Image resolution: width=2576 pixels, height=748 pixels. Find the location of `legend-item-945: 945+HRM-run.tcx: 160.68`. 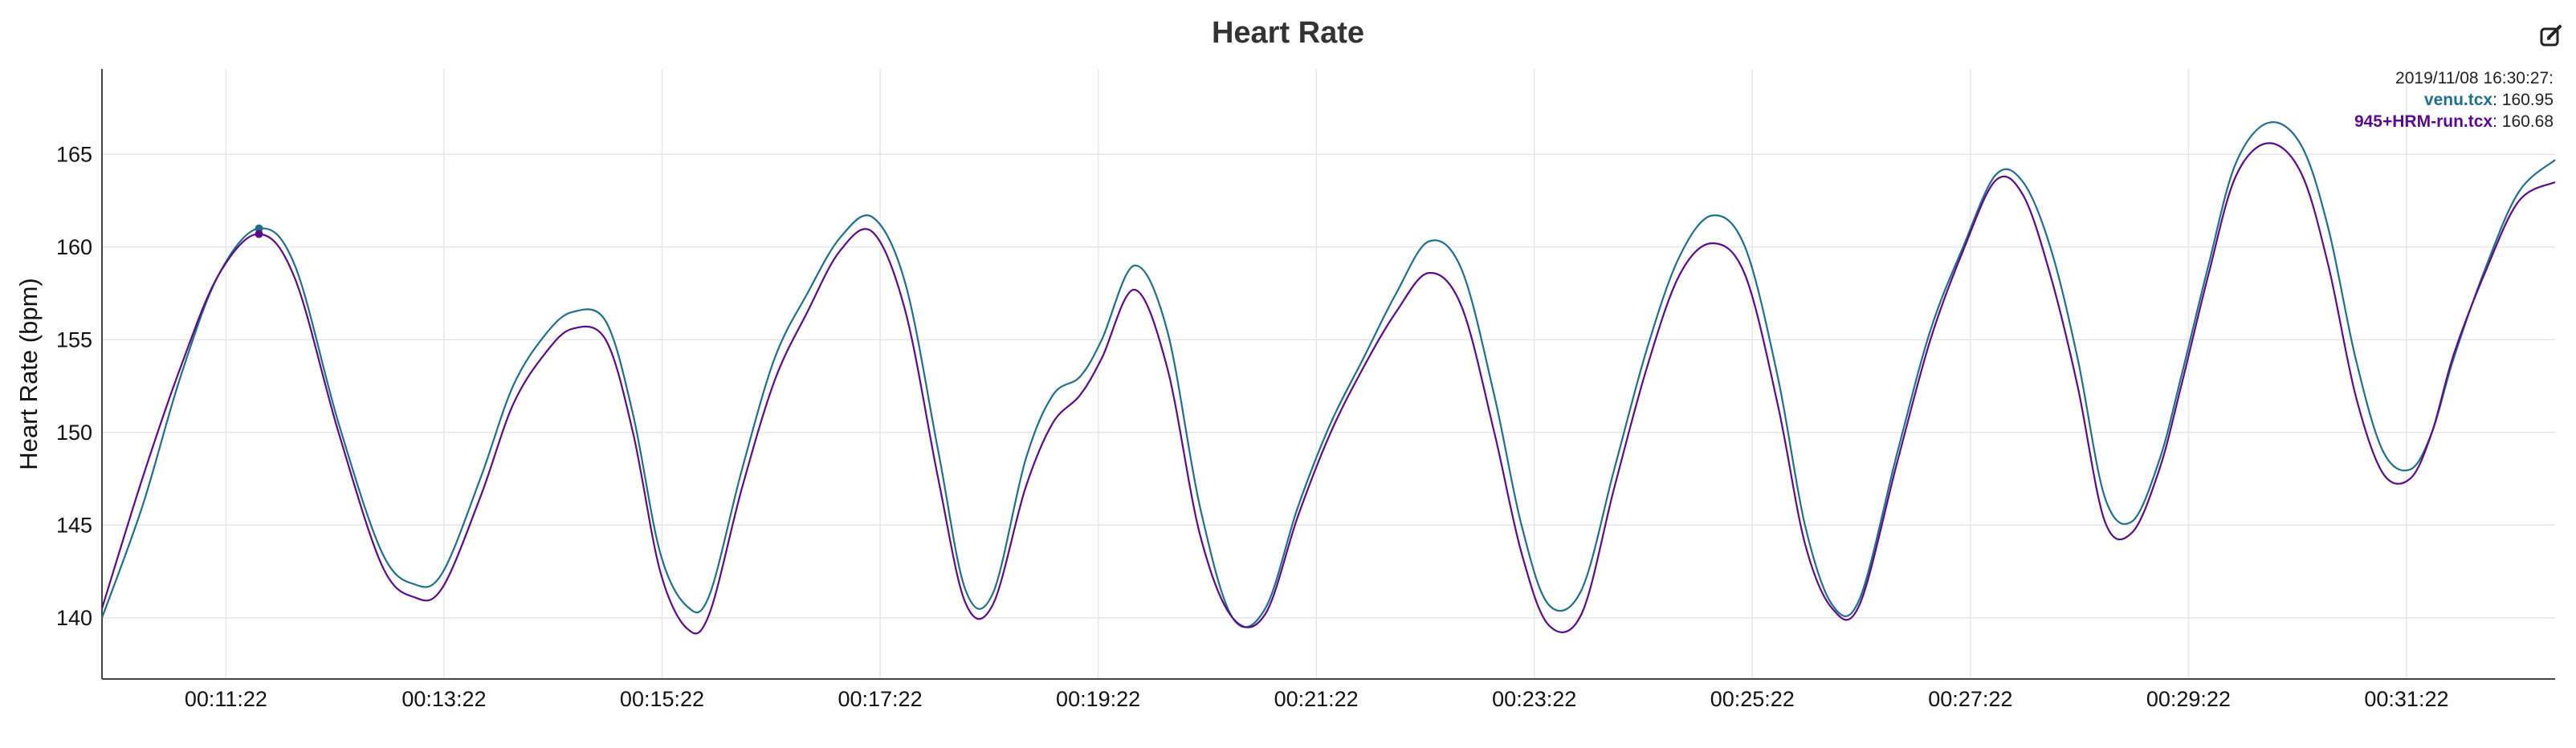

legend-item-945: 945+HRM-run.tcx: 160.68 is located at coordinates (2454, 122).